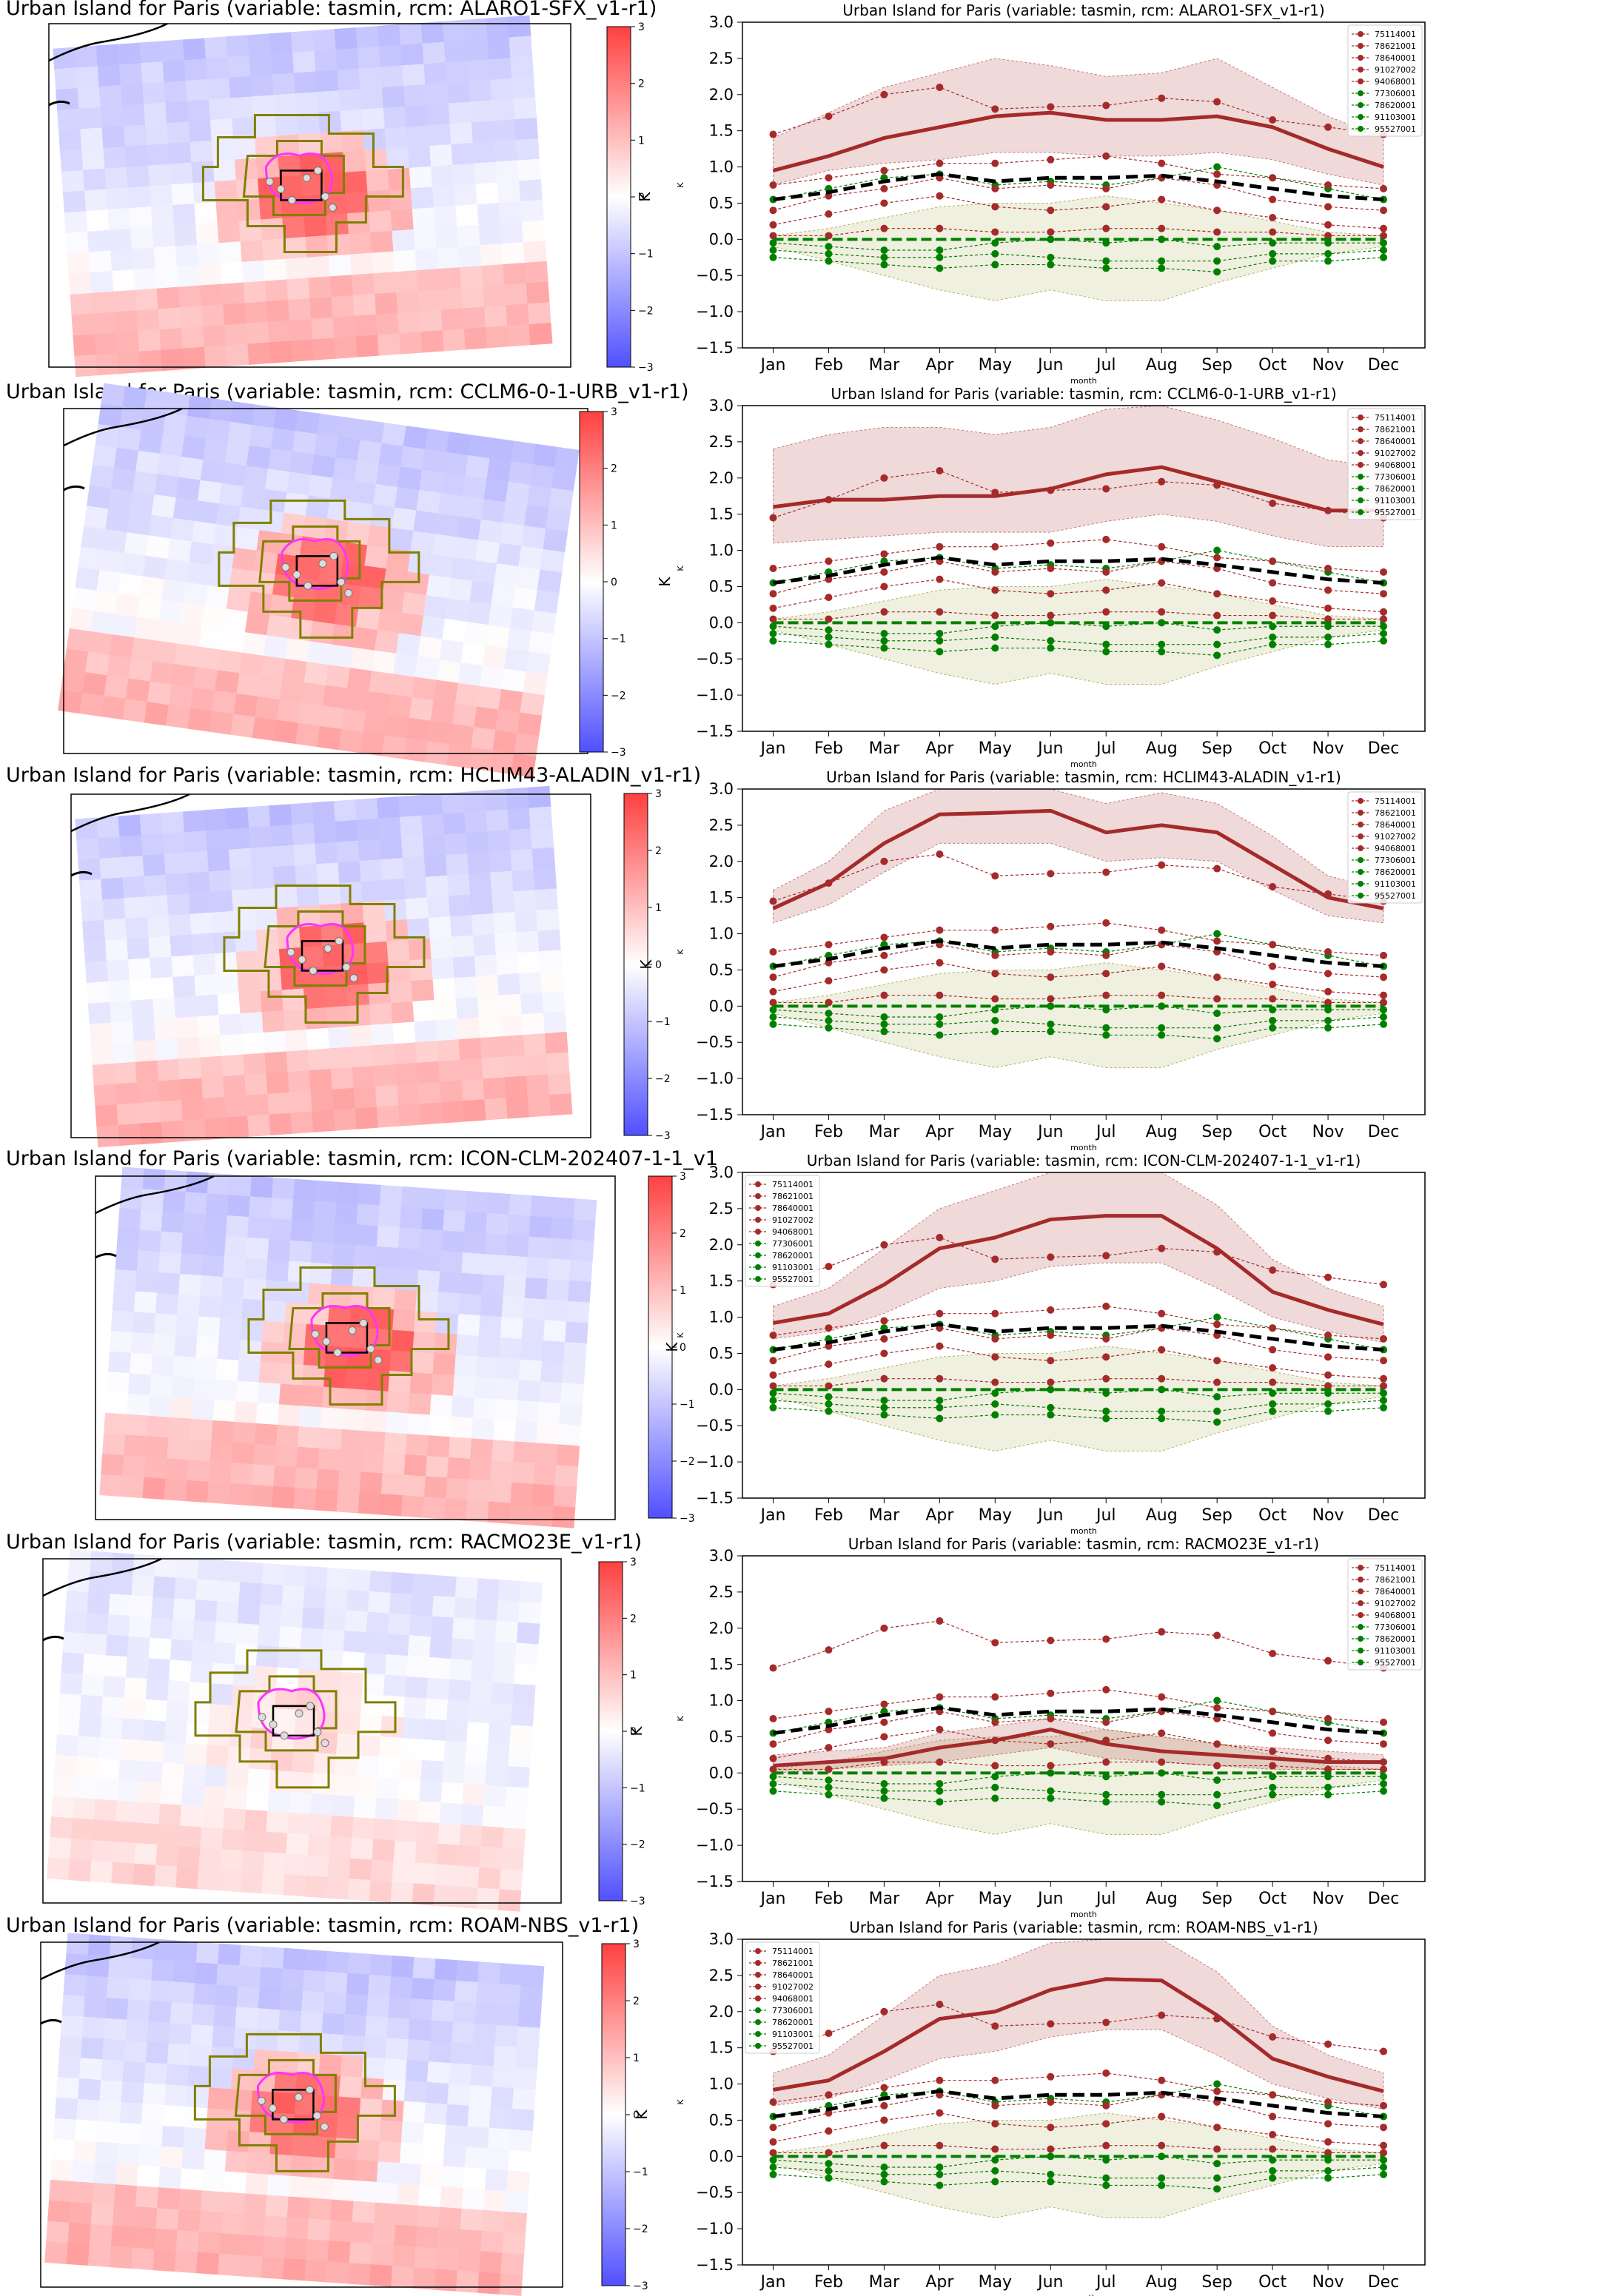 This screenshot has height=2296, width=1610. Describe the element at coordinates (828, 749) in the screenshot. I see `x-tick-label: Feb` at that location.